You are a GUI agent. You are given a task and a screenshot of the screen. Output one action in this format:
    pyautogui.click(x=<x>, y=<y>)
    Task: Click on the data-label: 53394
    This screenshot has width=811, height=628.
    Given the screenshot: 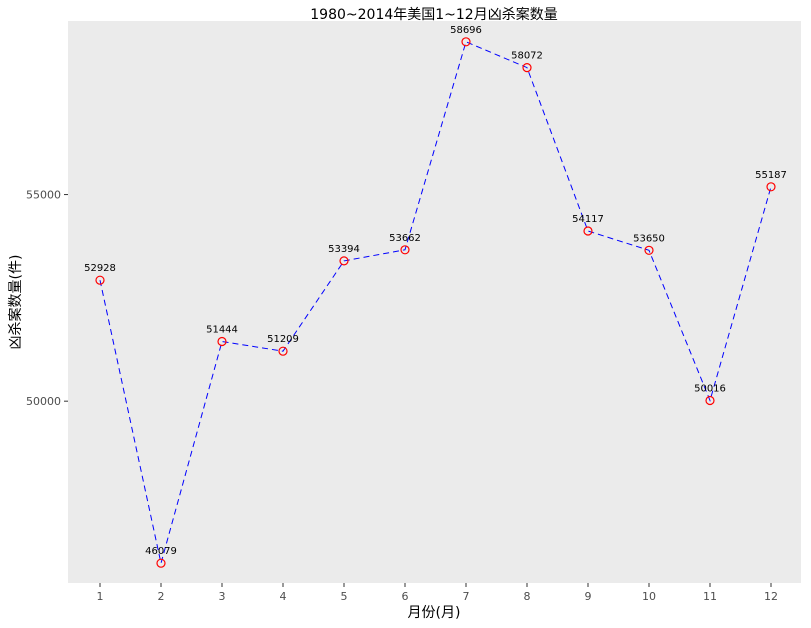 What is the action you would take?
    pyautogui.click(x=344, y=249)
    